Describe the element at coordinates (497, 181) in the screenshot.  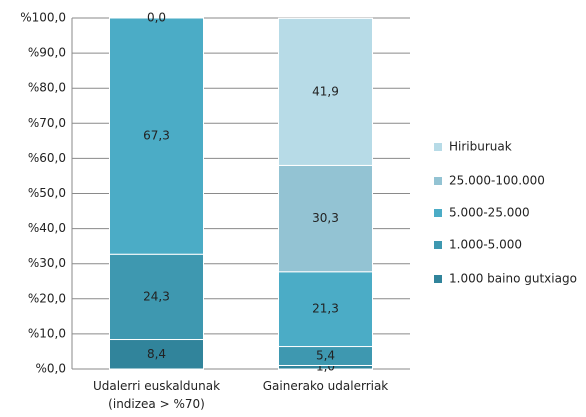
I see `legend-label: 25.000-100.000` at that location.